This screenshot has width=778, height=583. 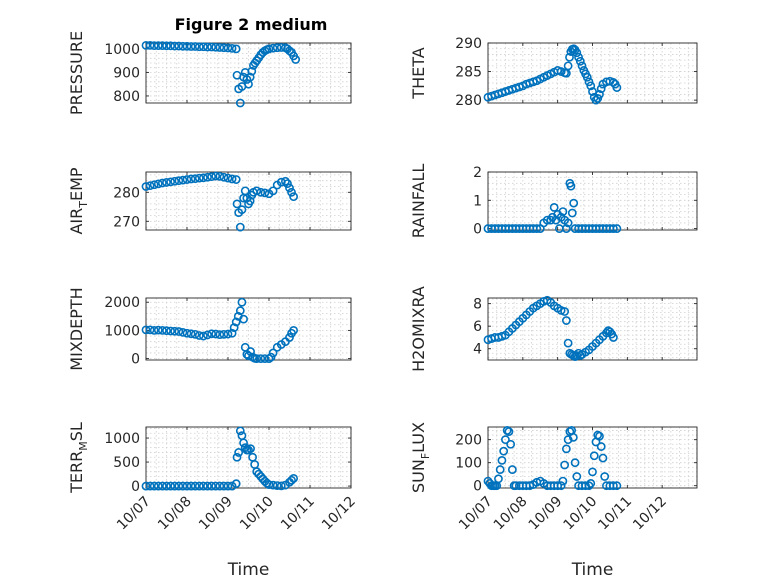 What do you see at coordinates (126, 193) in the screenshot?
I see `y-tick-label: 280` at bounding box center [126, 193].